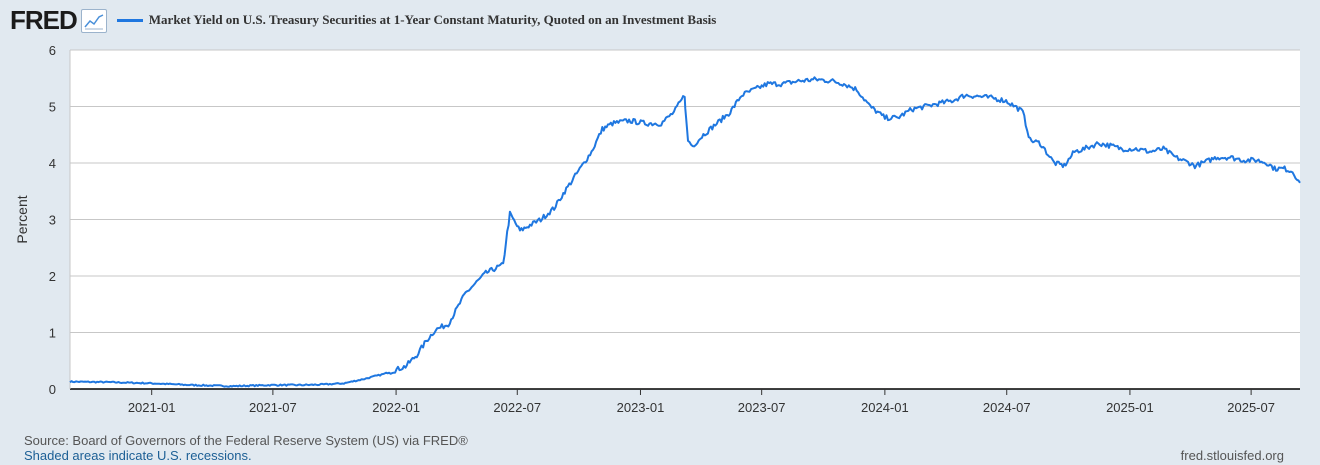 This screenshot has width=1320, height=465. Describe the element at coordinates (273, 407) in the screenshot. I see `x-tick-label: 2021-07` at that location.